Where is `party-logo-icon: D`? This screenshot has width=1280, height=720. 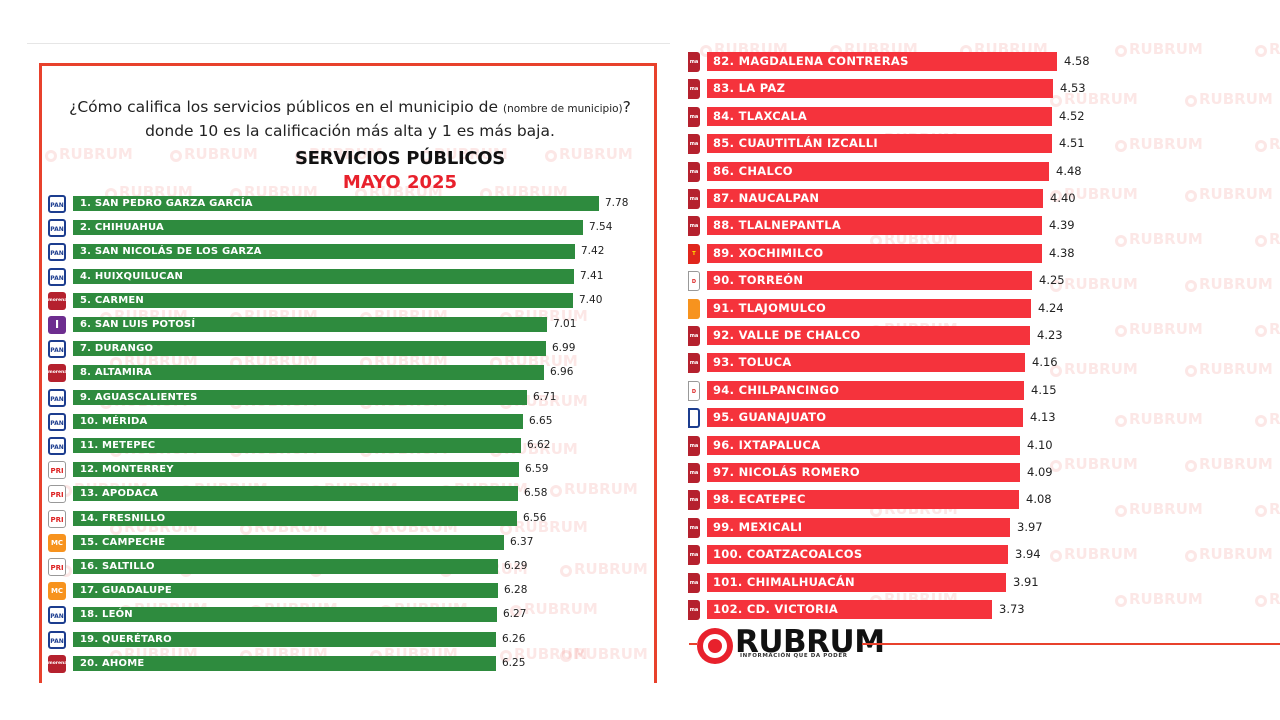 party-logo-icon: D is located at coordinates (694, 391).